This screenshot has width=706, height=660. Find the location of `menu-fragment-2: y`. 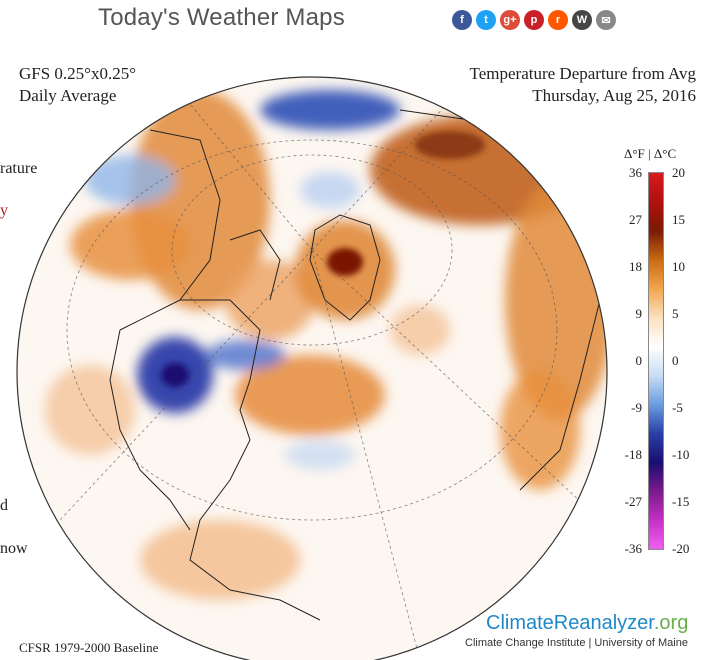

menu-fragment-2: y is located at coordinates (4, 210).